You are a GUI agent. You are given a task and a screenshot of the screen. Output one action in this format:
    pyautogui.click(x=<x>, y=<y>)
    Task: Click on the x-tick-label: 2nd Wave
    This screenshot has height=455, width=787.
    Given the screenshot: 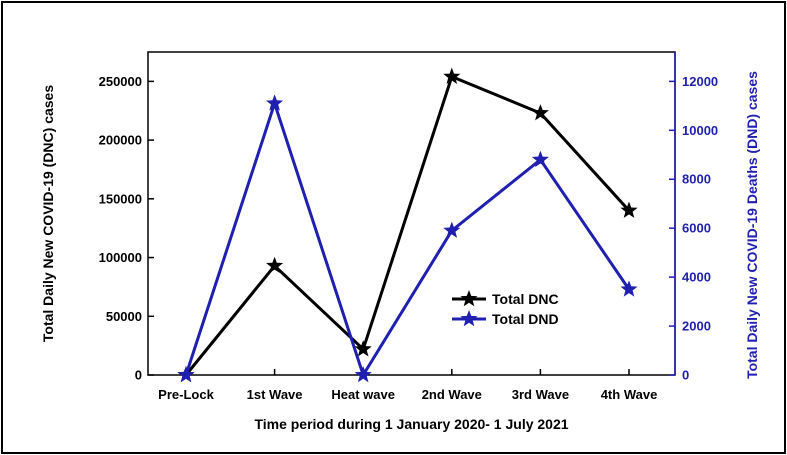 What is the action you would take?
    pyautogui.click(x=452, y=394)
    